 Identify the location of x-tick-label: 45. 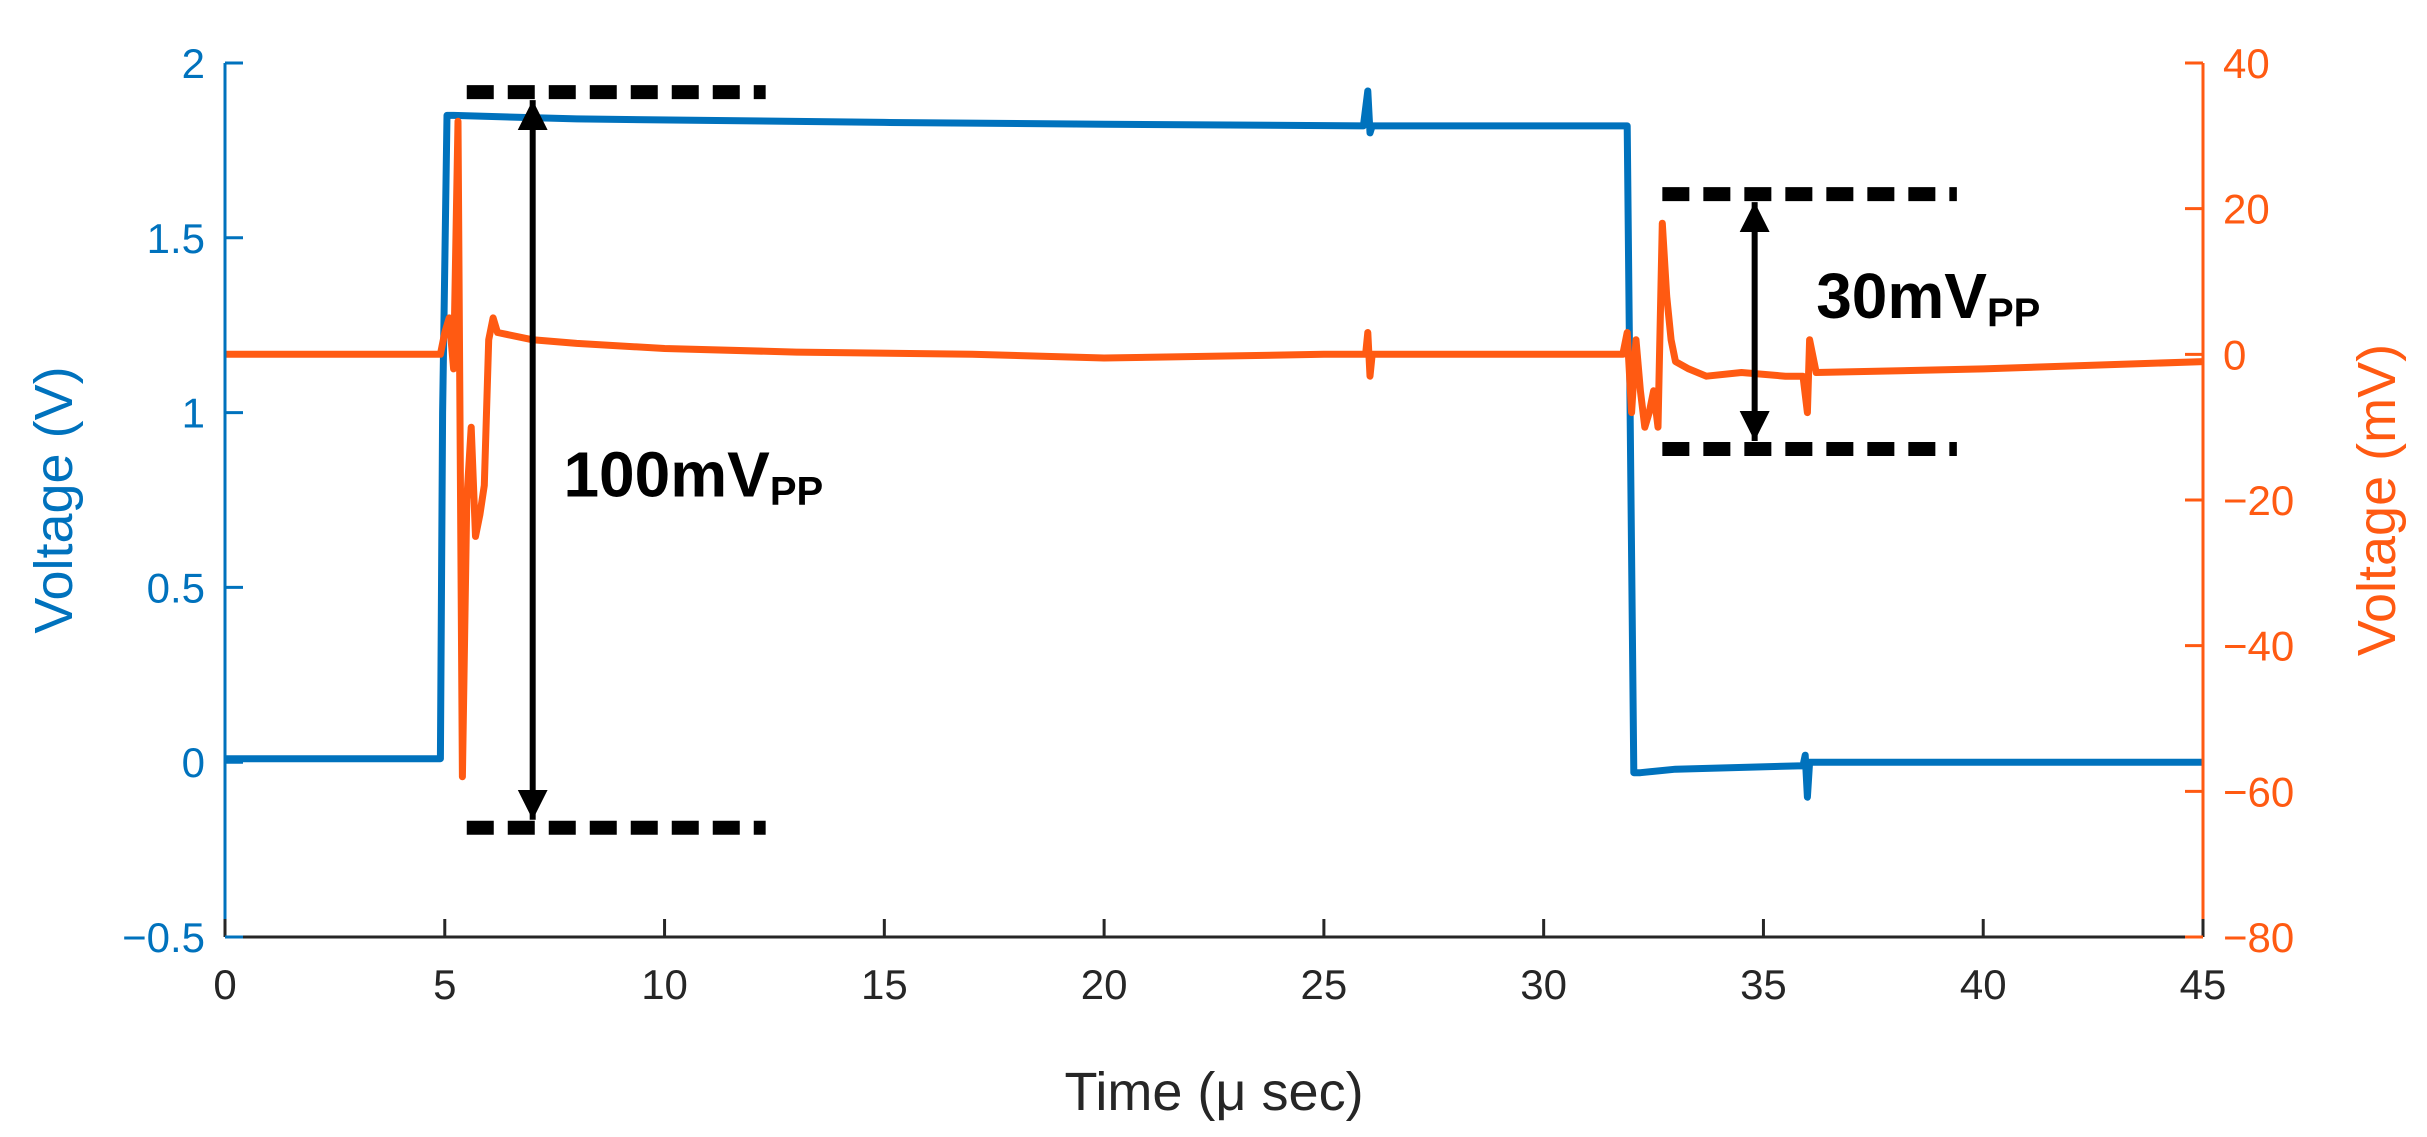
(2203, 984).